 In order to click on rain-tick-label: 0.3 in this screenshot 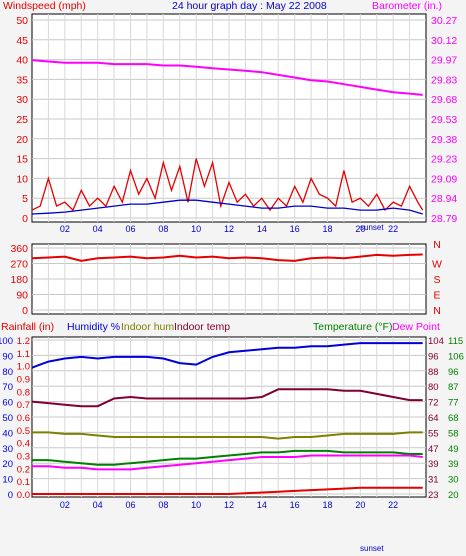, I will do `click(23, 457)`.